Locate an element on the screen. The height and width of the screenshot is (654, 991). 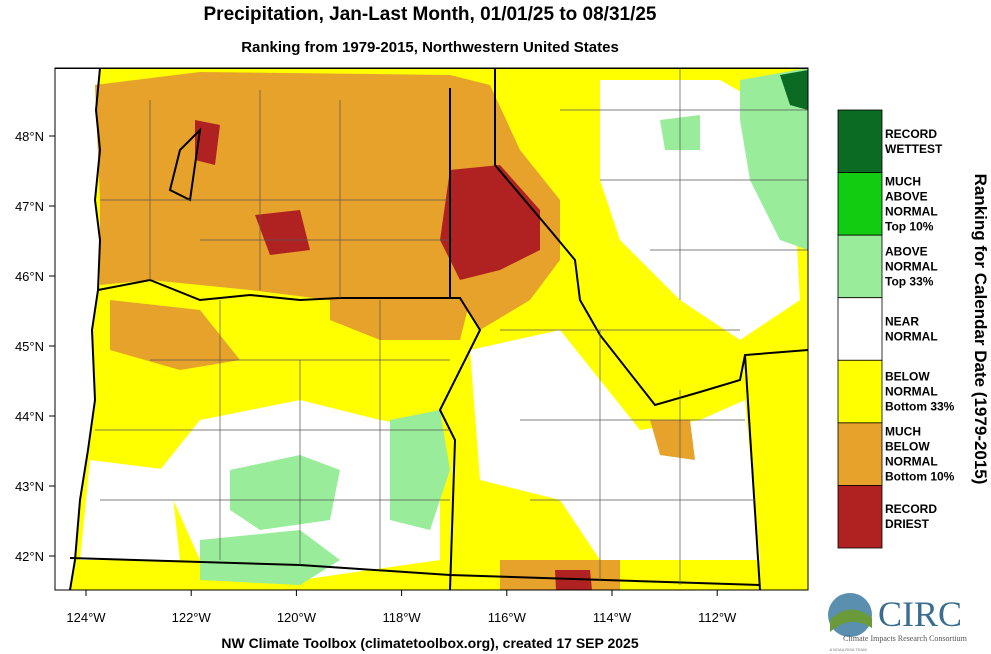
latitude-label: 42°N is located at coordinates (29, 556).